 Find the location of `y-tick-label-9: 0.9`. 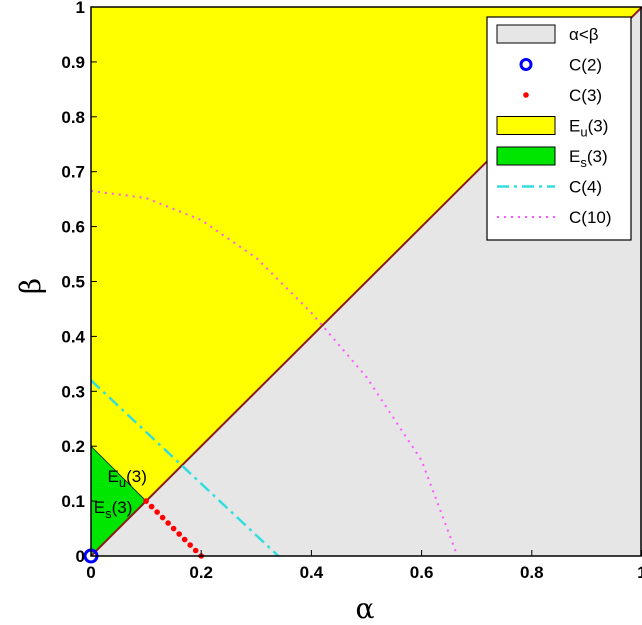

y-tick-label-9: 0.9 is located at coordinates (73, 62).